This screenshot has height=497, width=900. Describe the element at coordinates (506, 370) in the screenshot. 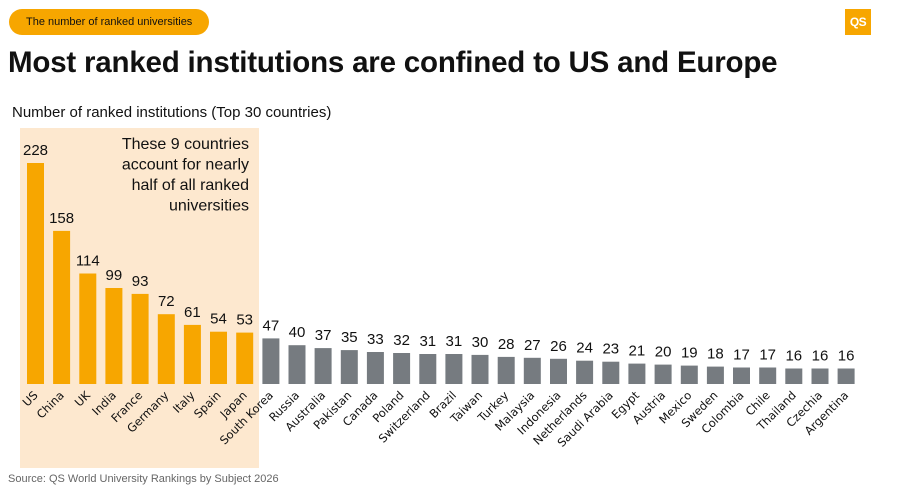

I see `bar-turkey` at that location.